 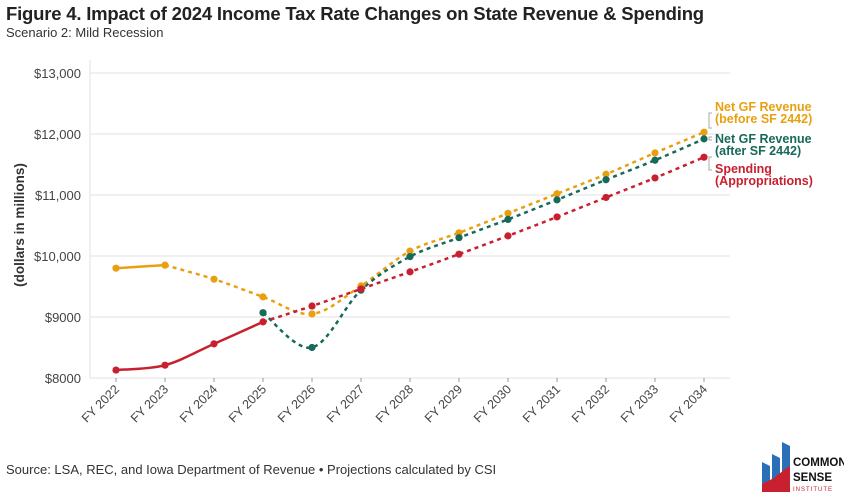 What do you see at coordinates (743, 169) in the screenshot?
I see `legend-label: Spending` at bounding box center [743, 169].